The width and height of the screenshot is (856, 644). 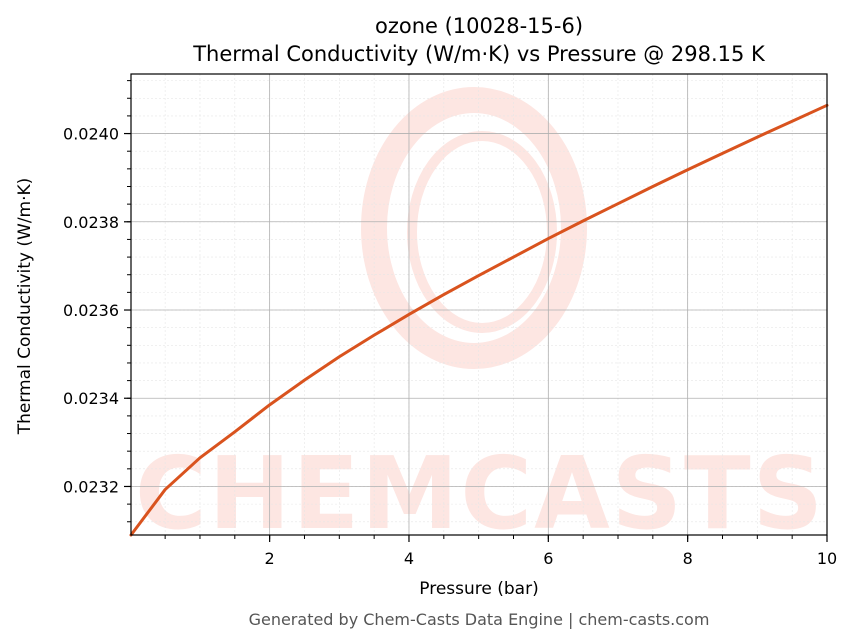 What do you see at coordinates (91, 222) in the screenshot?
I see `y-tick-label: 0.0238` at bounding box center [91, 222].